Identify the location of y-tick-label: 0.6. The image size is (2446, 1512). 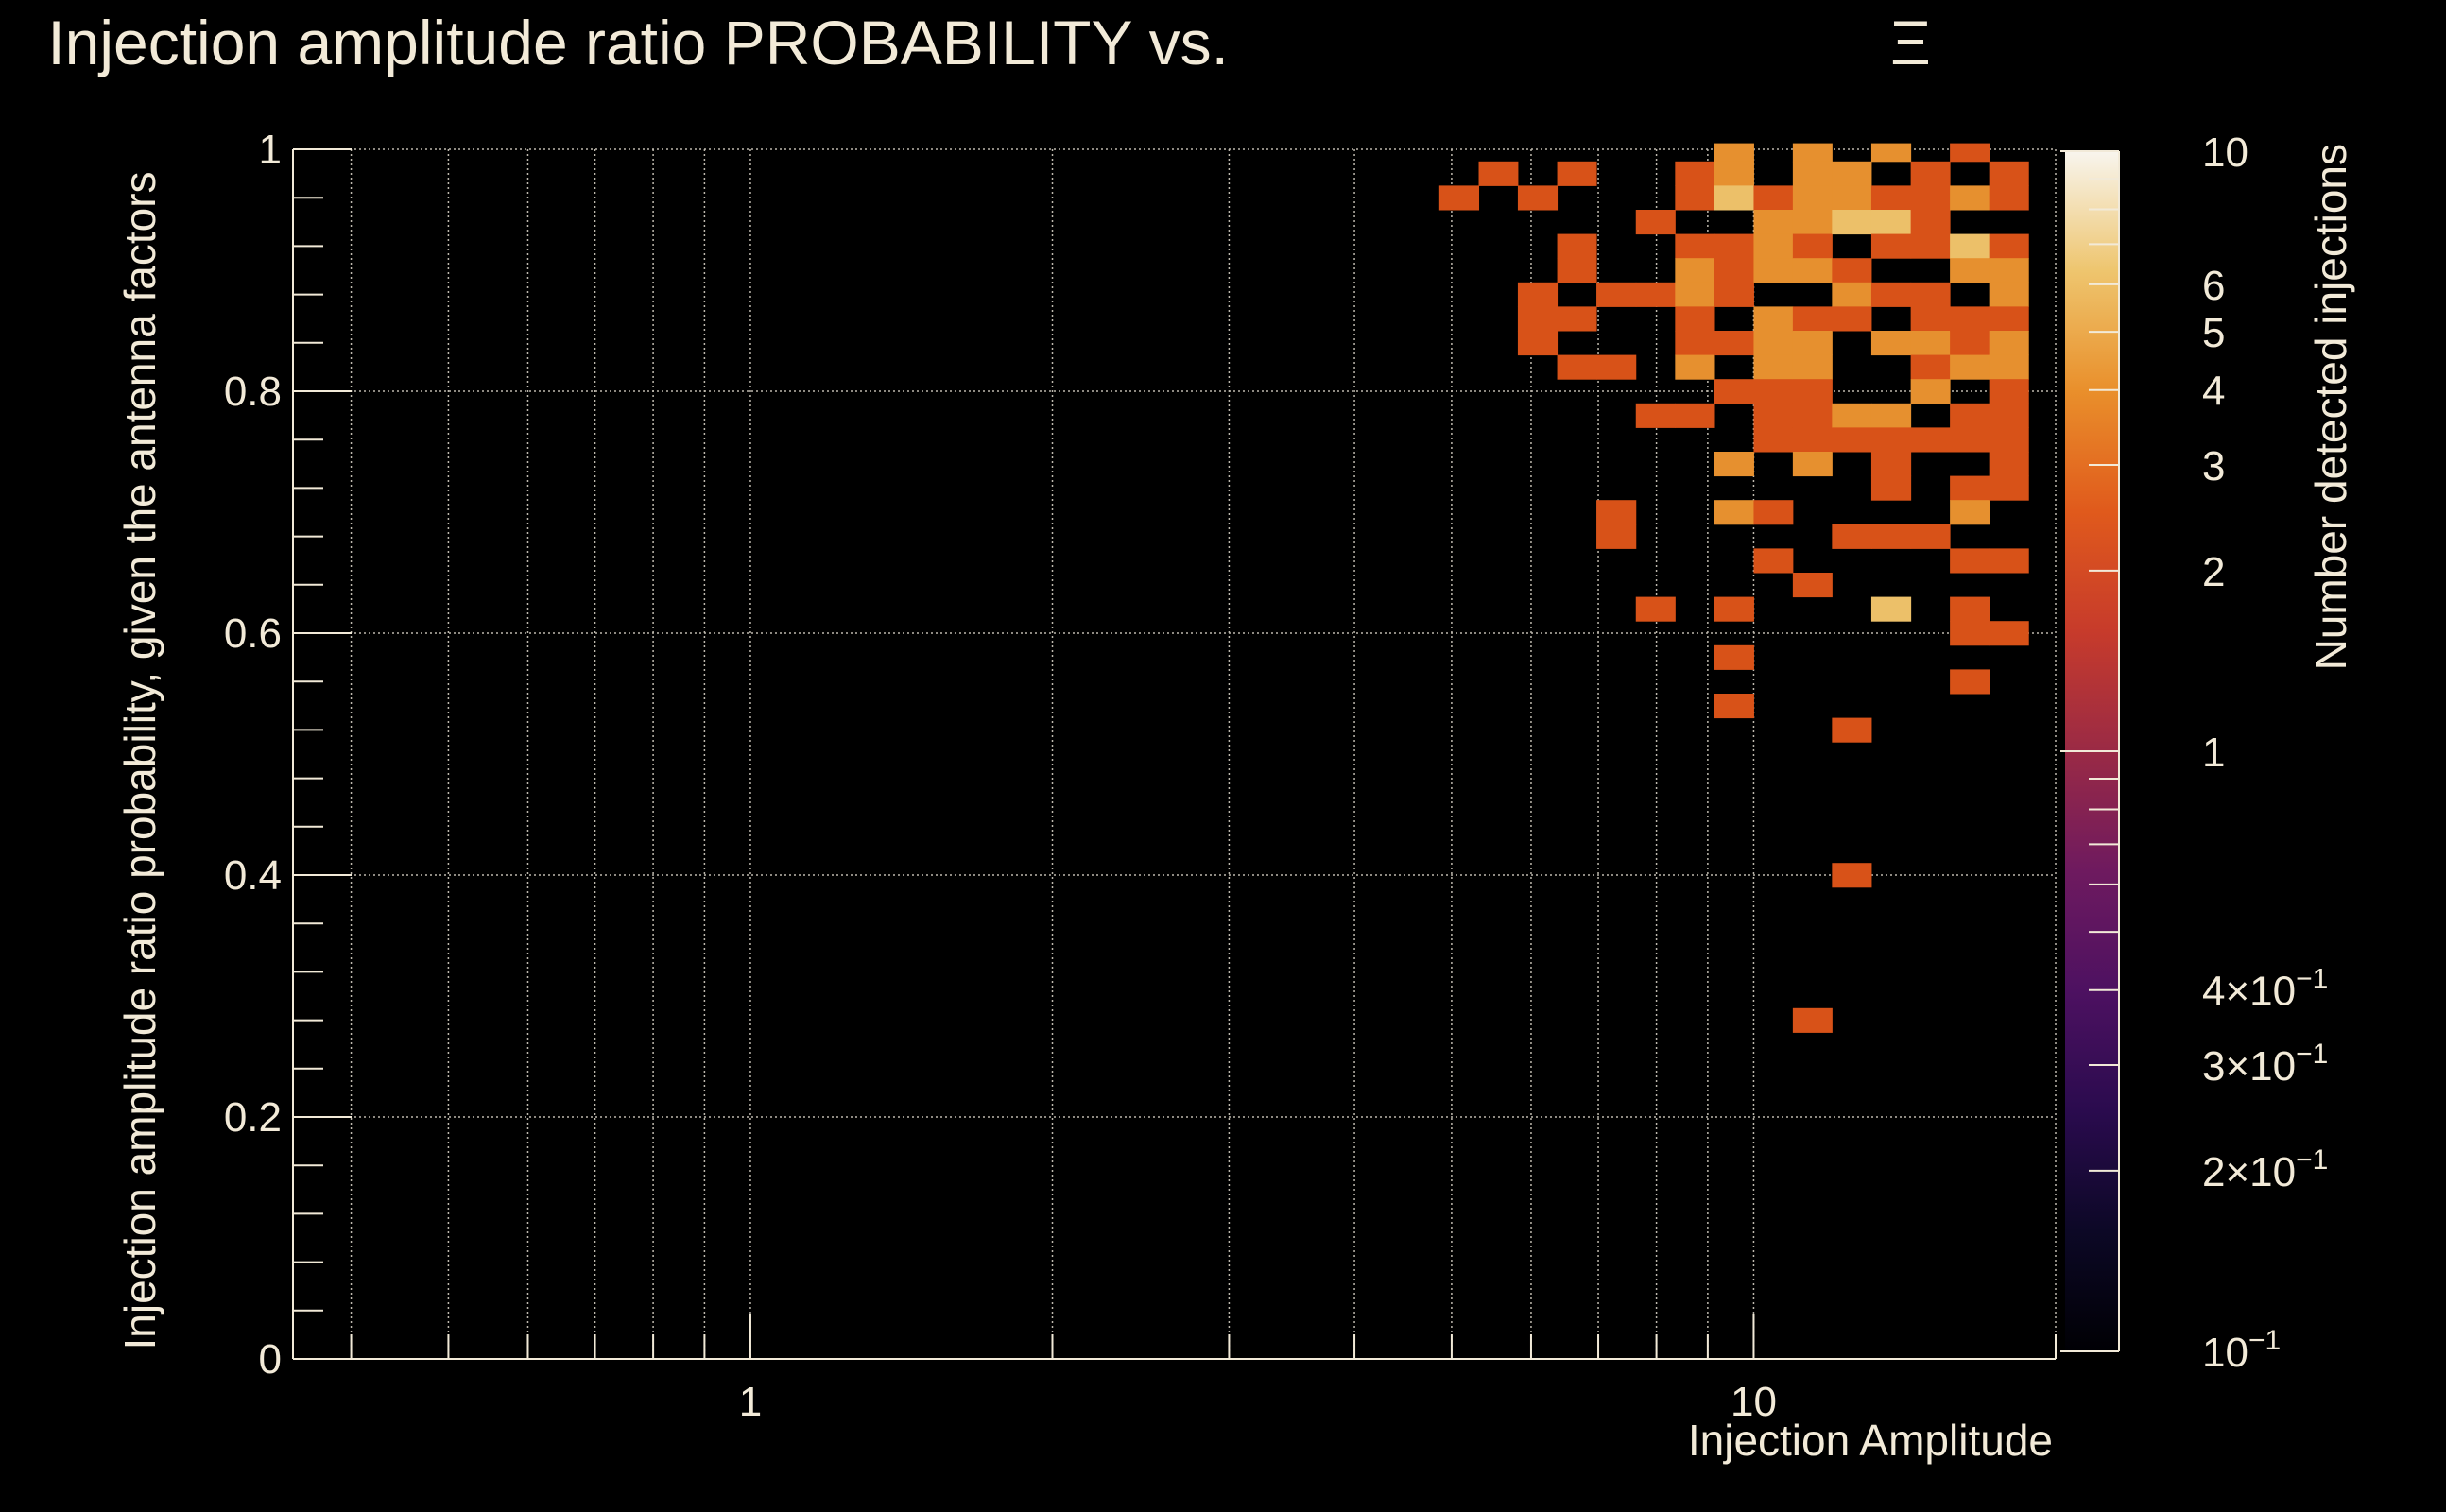
(253, 633).